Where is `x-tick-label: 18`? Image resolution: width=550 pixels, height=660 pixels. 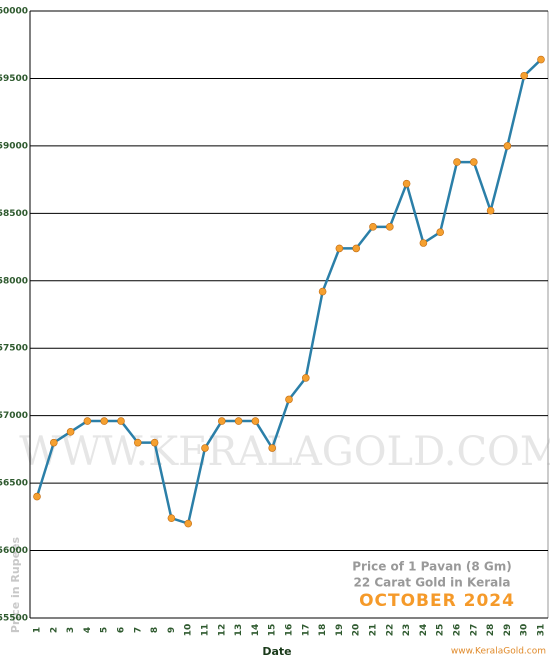
x-tick-label: 18 is located at coordinates (323, 630).